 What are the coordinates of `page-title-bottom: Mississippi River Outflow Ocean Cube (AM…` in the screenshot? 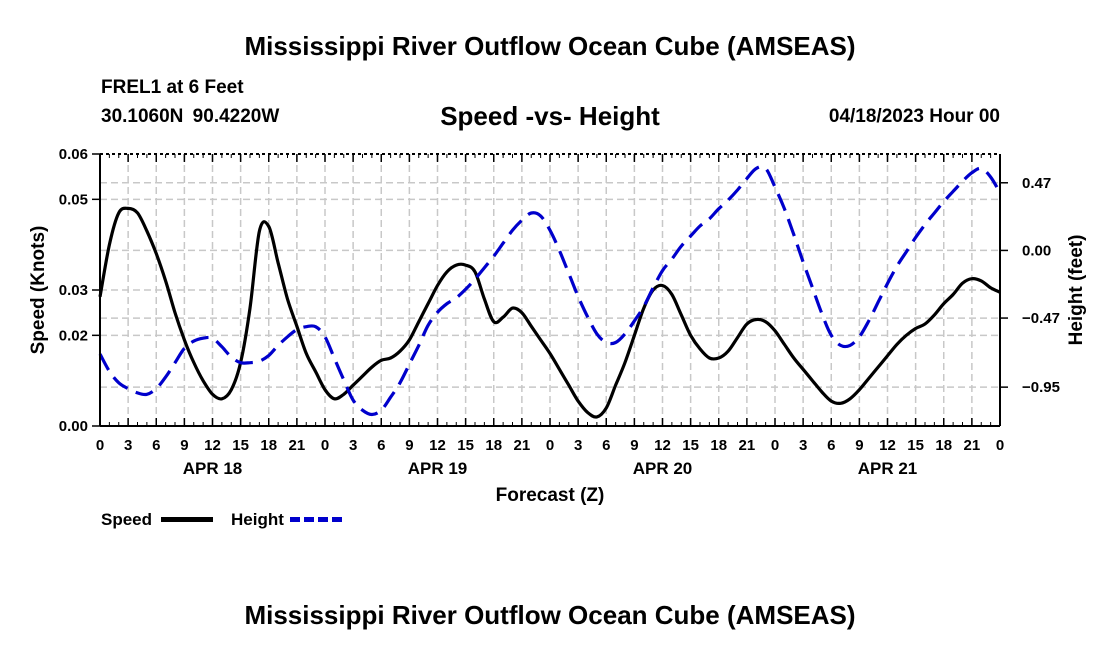 It's located at (550, 615).